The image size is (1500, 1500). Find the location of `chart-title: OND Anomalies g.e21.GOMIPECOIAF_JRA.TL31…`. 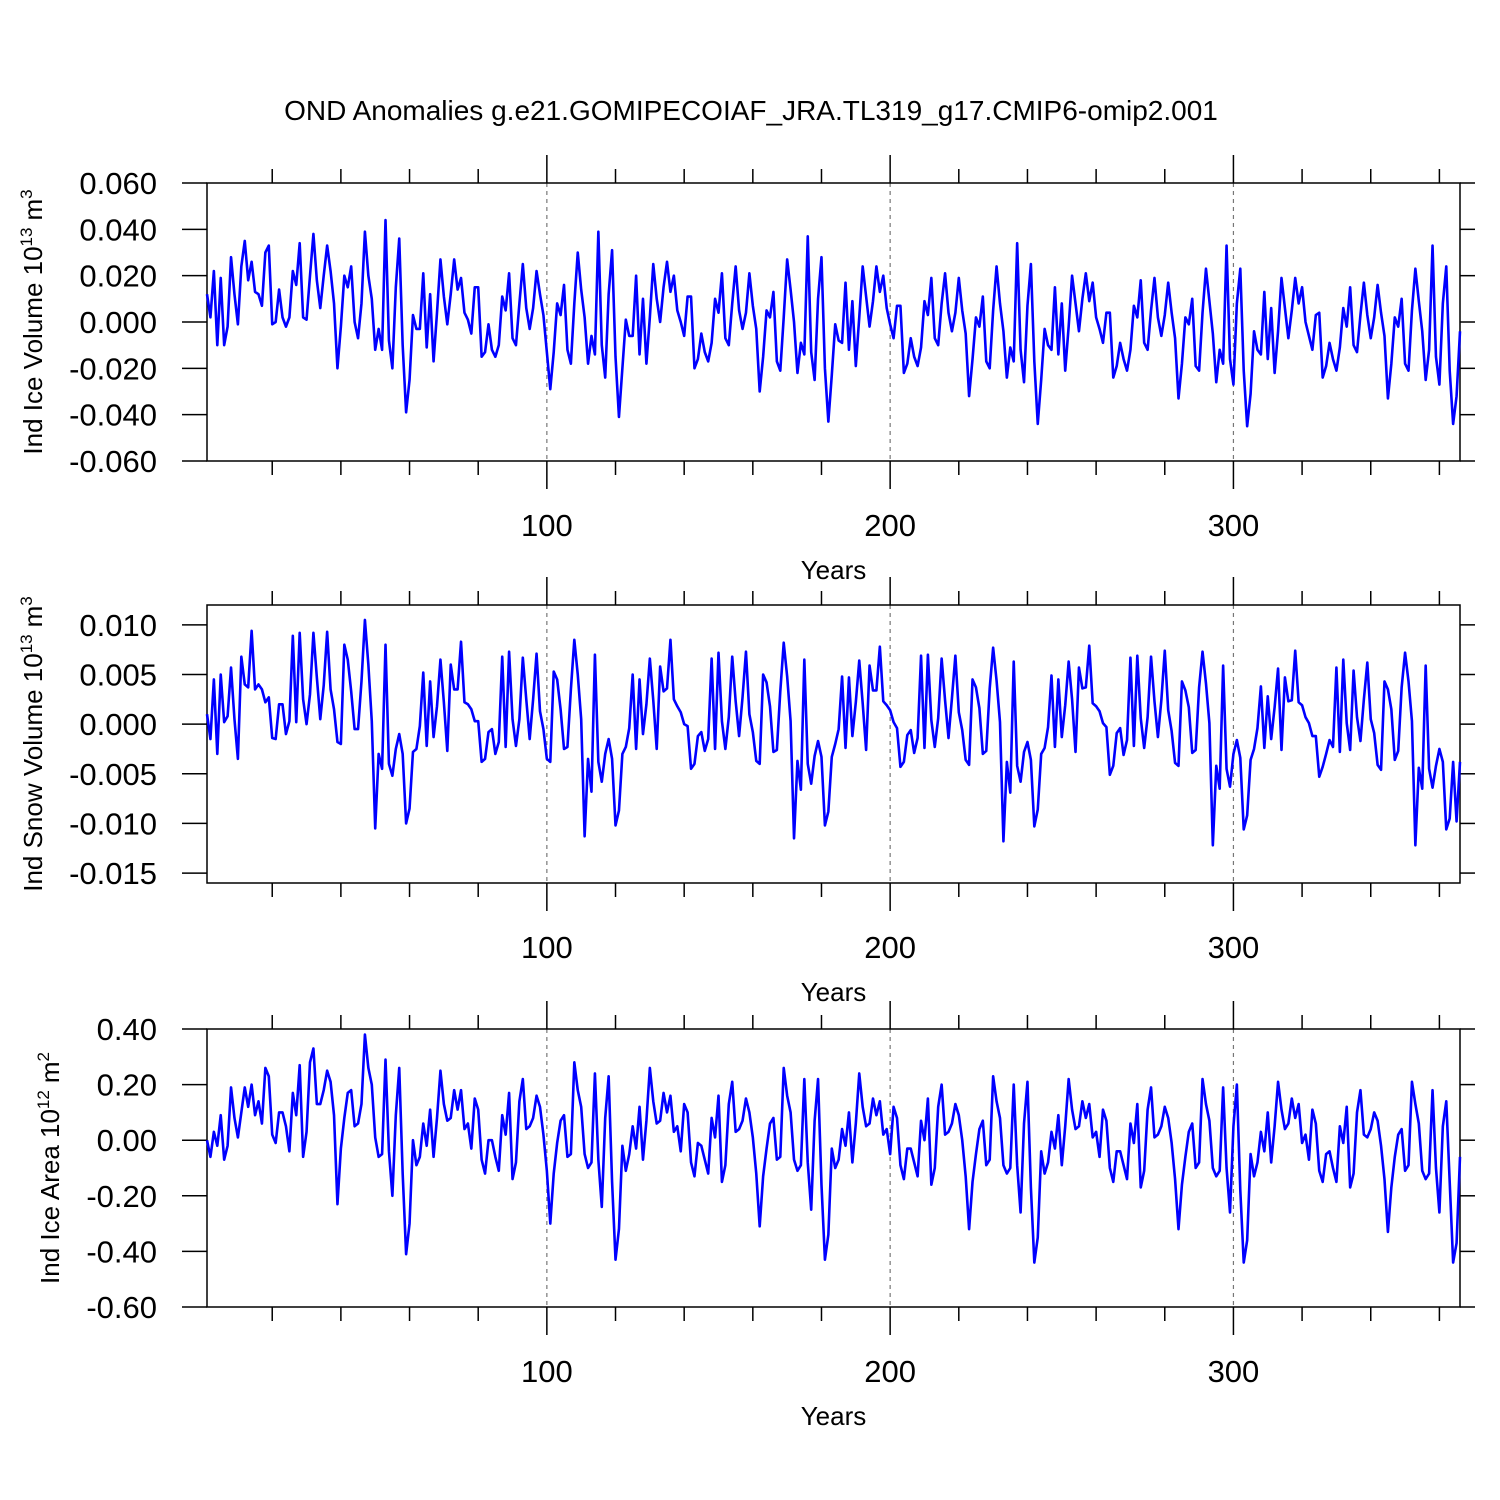

chart-title: OND Anomalies g.e21.GOMIPECOIAF_JRA.TL31… is located at coordinates (751, 110).